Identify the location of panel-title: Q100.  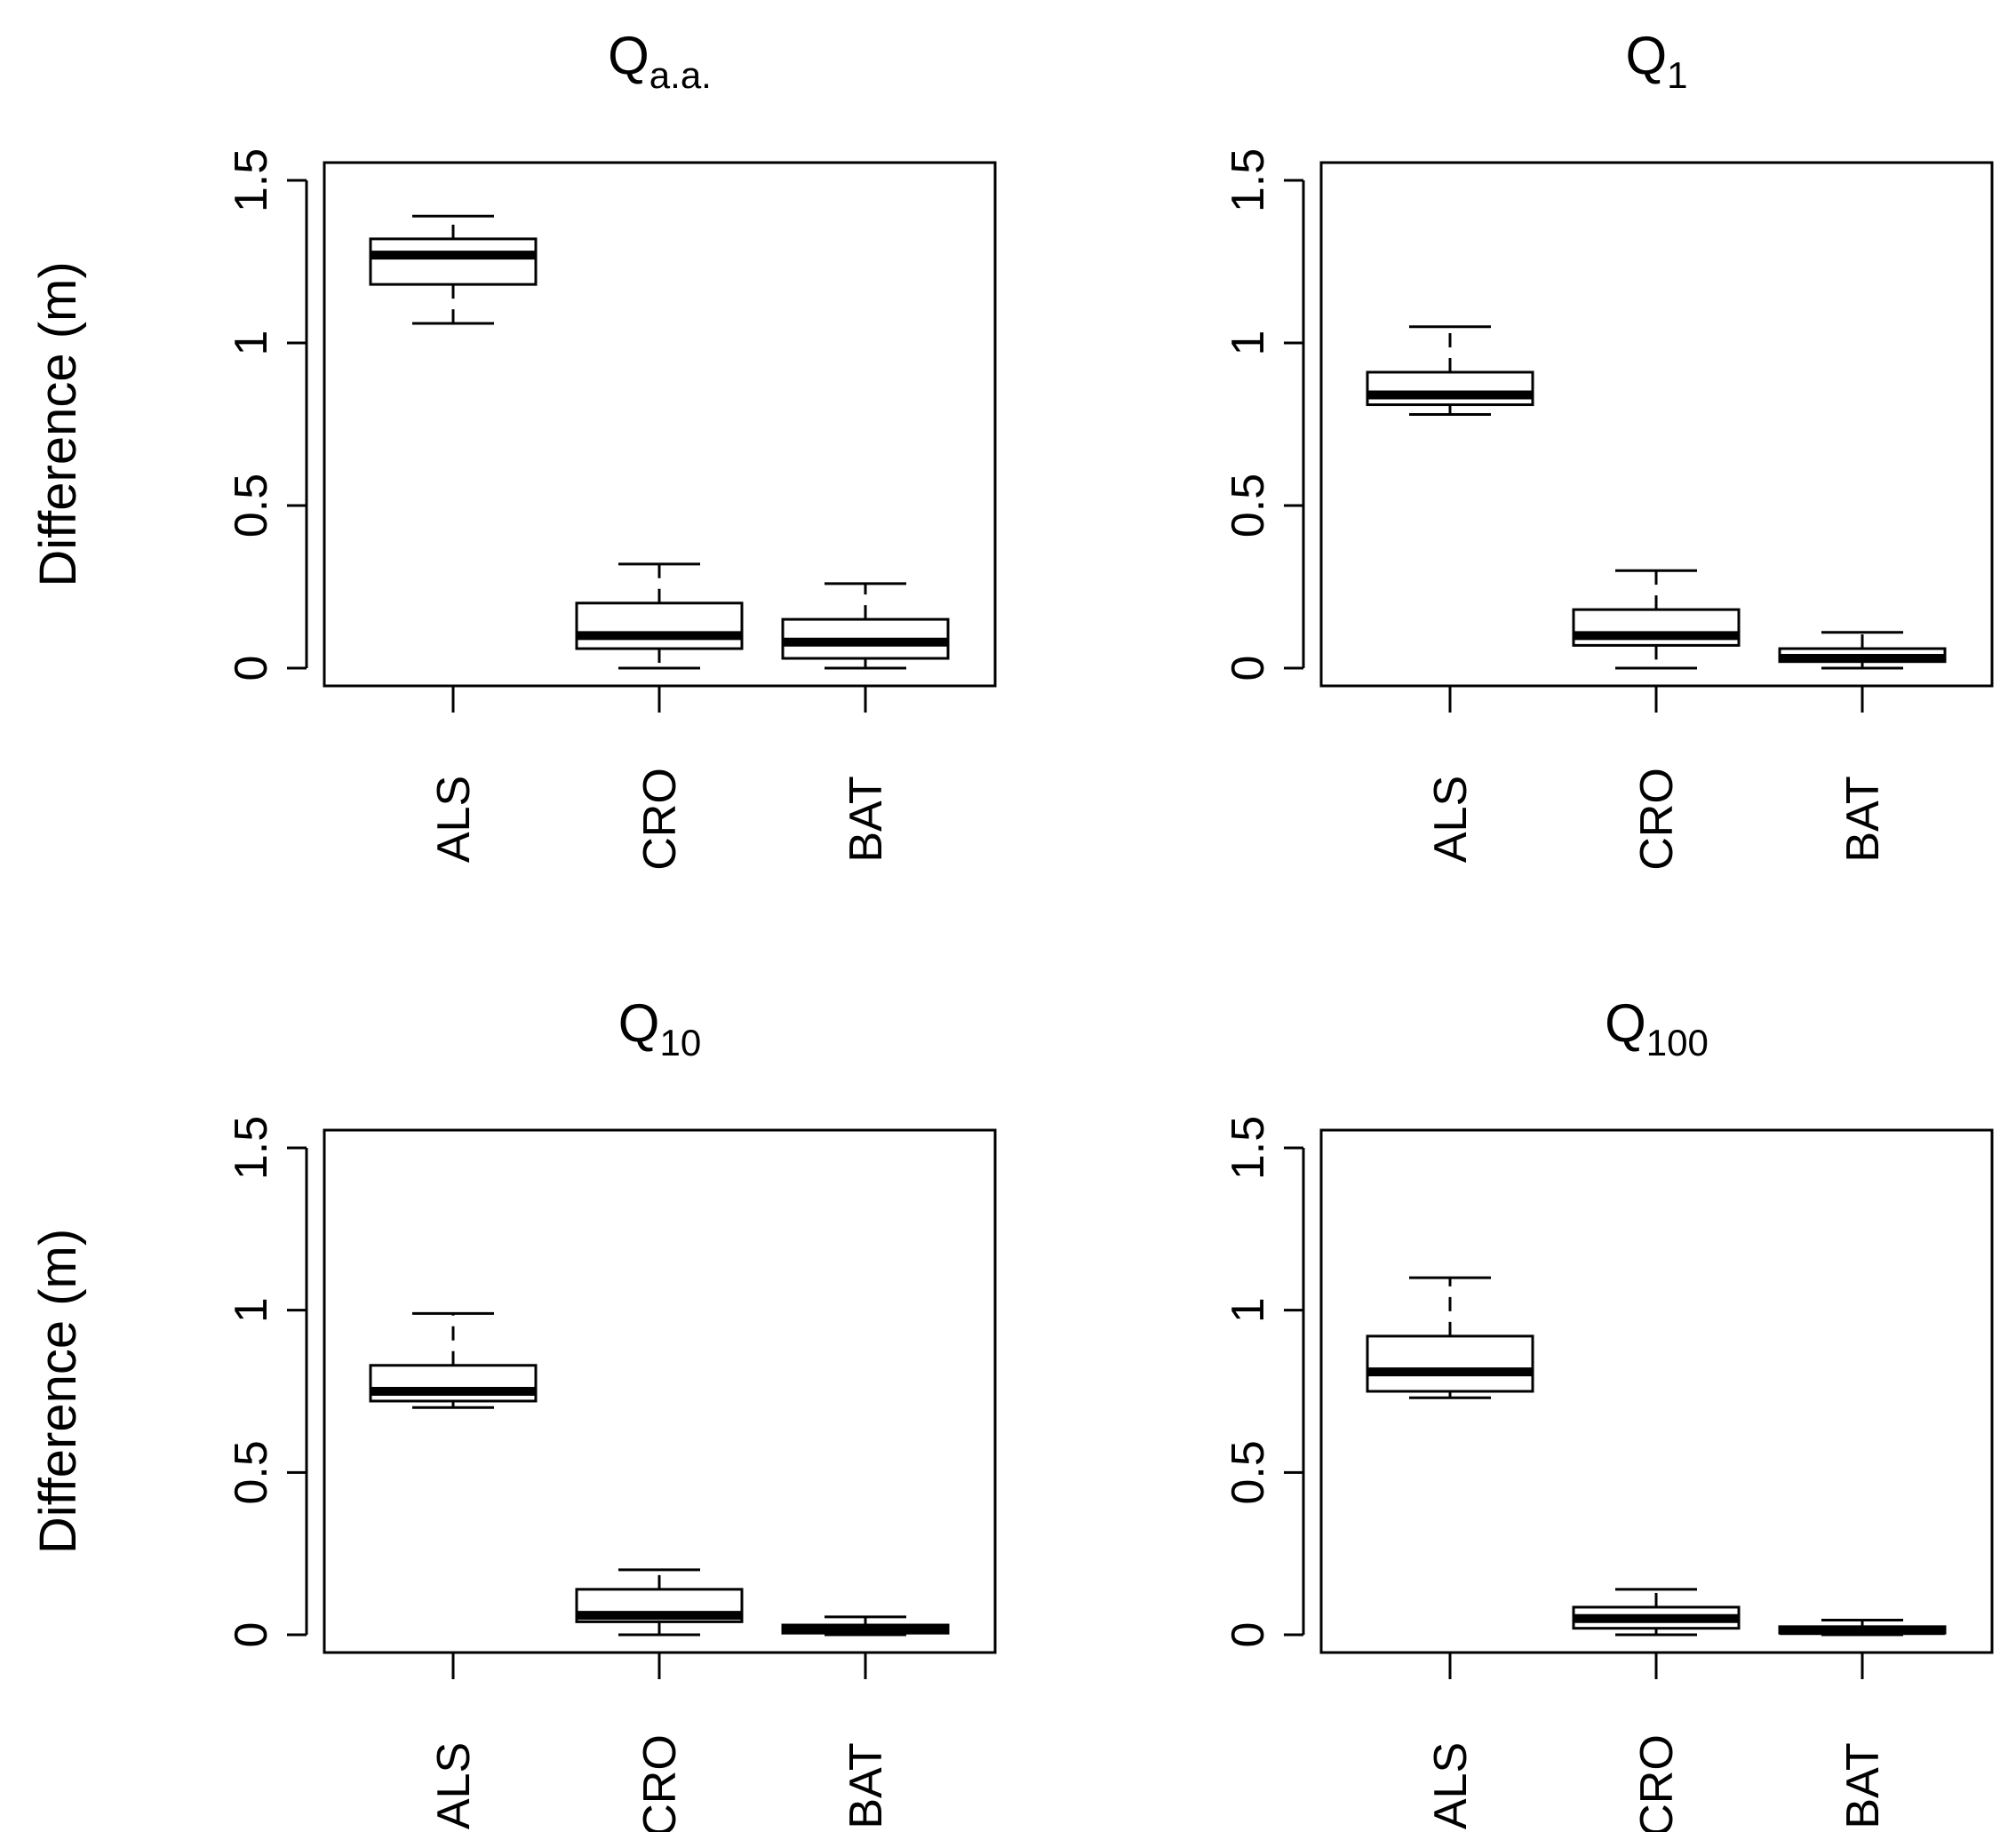
(1657, 1028).